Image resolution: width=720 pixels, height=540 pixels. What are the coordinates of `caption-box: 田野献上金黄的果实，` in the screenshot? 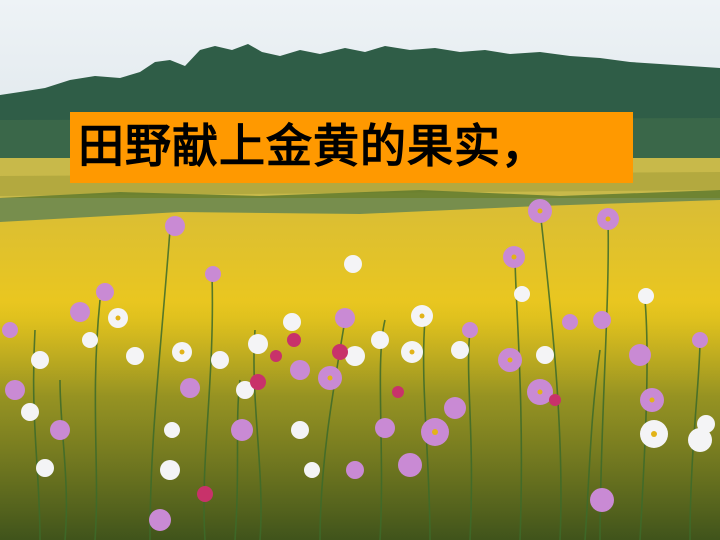 It's located at (351, 147).